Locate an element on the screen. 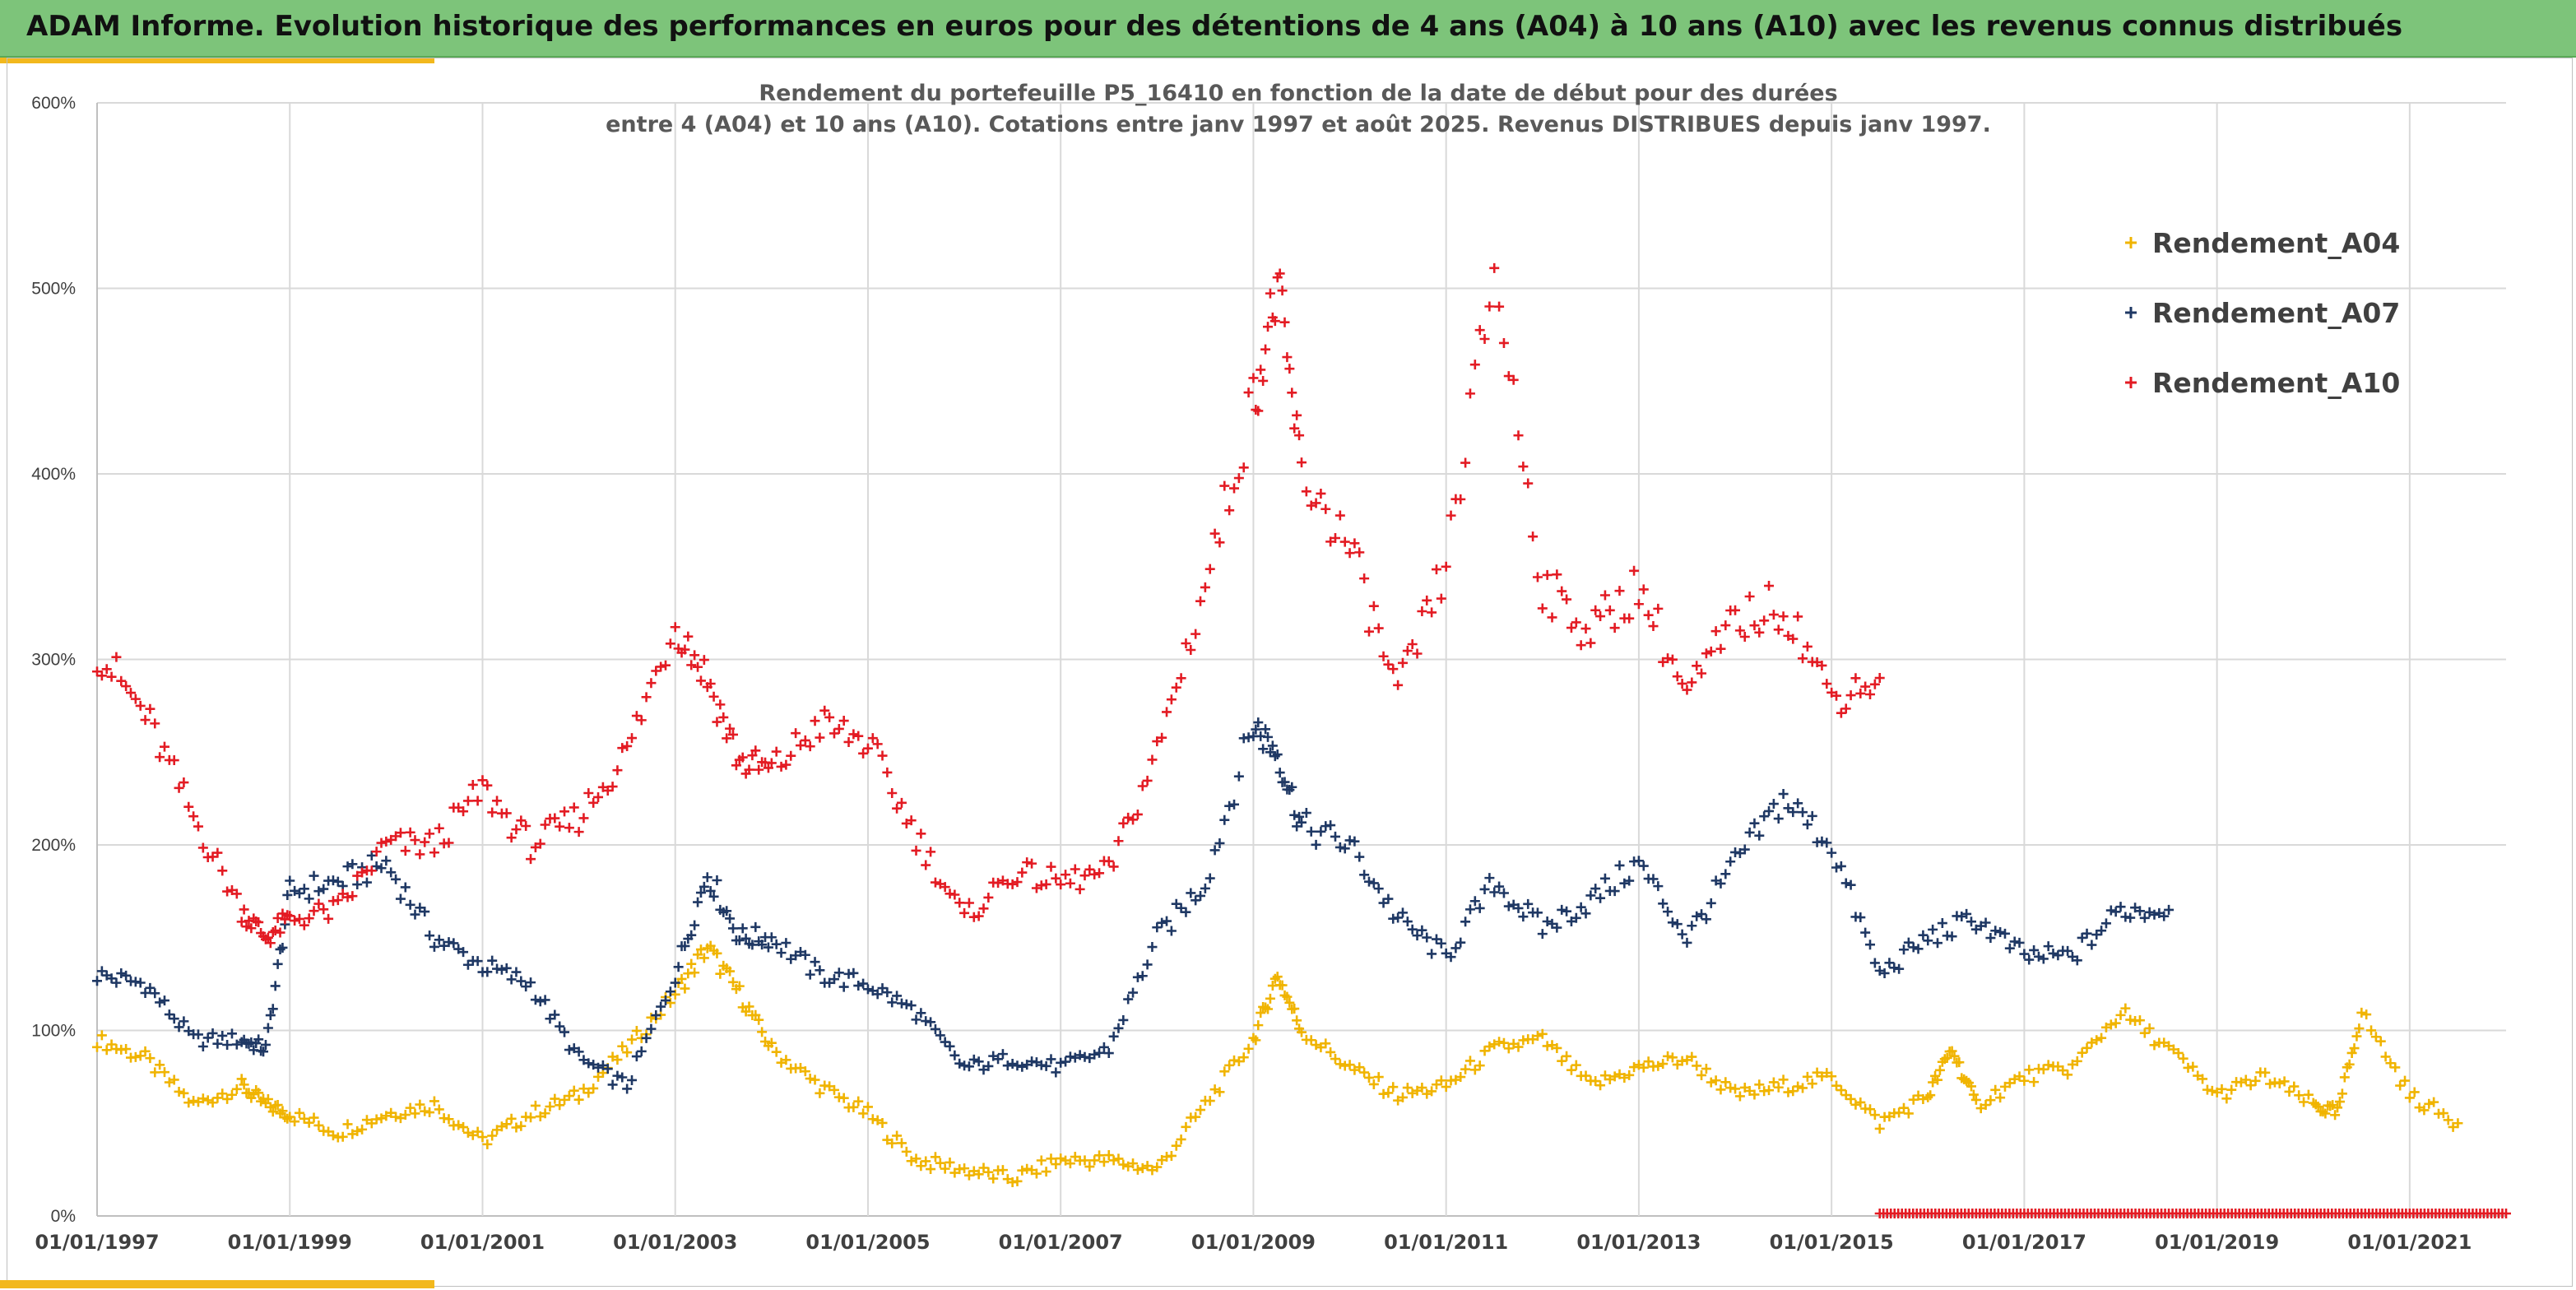 The width and height of the screenshot is (2576, 1290). x-tick-label: 01/01/2005 is located at coordinates (867, 1242).